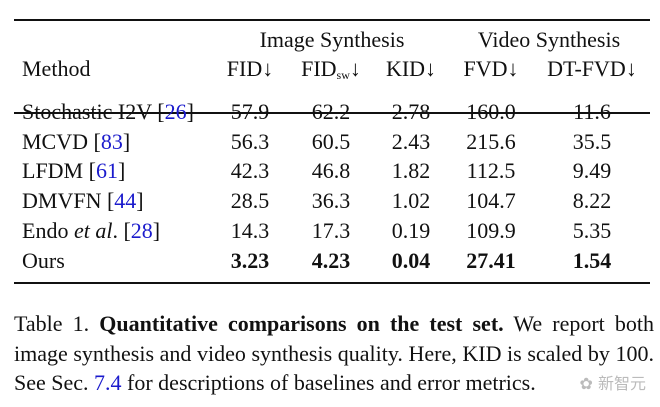  Describe the element at coordinates (250, 260) in the screenshot. I see `table-cell: 3.23` at that location.